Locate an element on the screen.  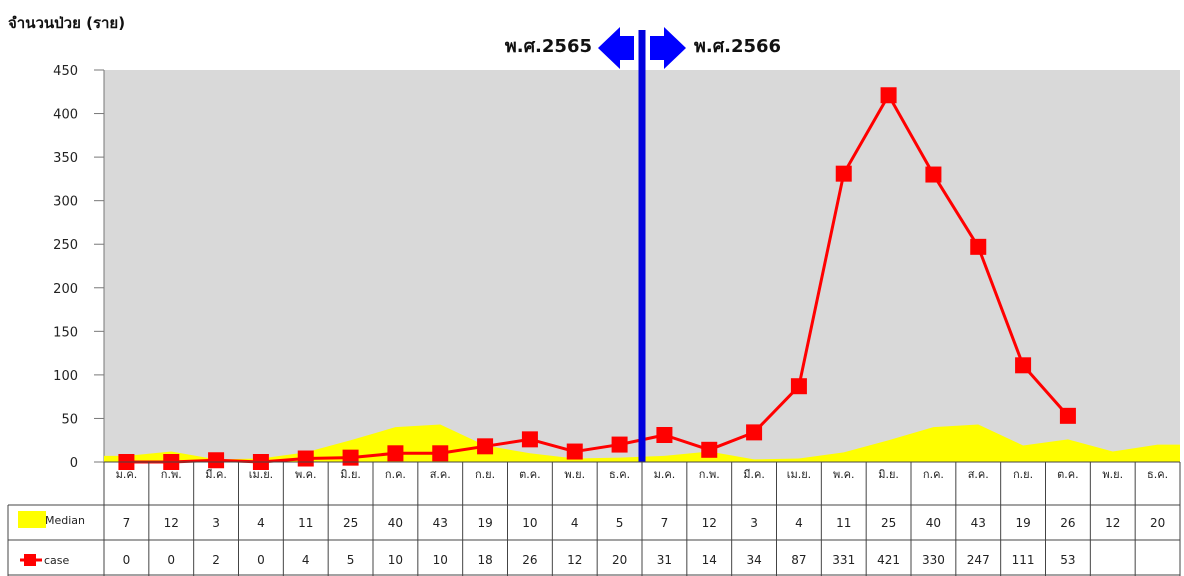
case-value-3: 0 is located at coordinates (261, 560).